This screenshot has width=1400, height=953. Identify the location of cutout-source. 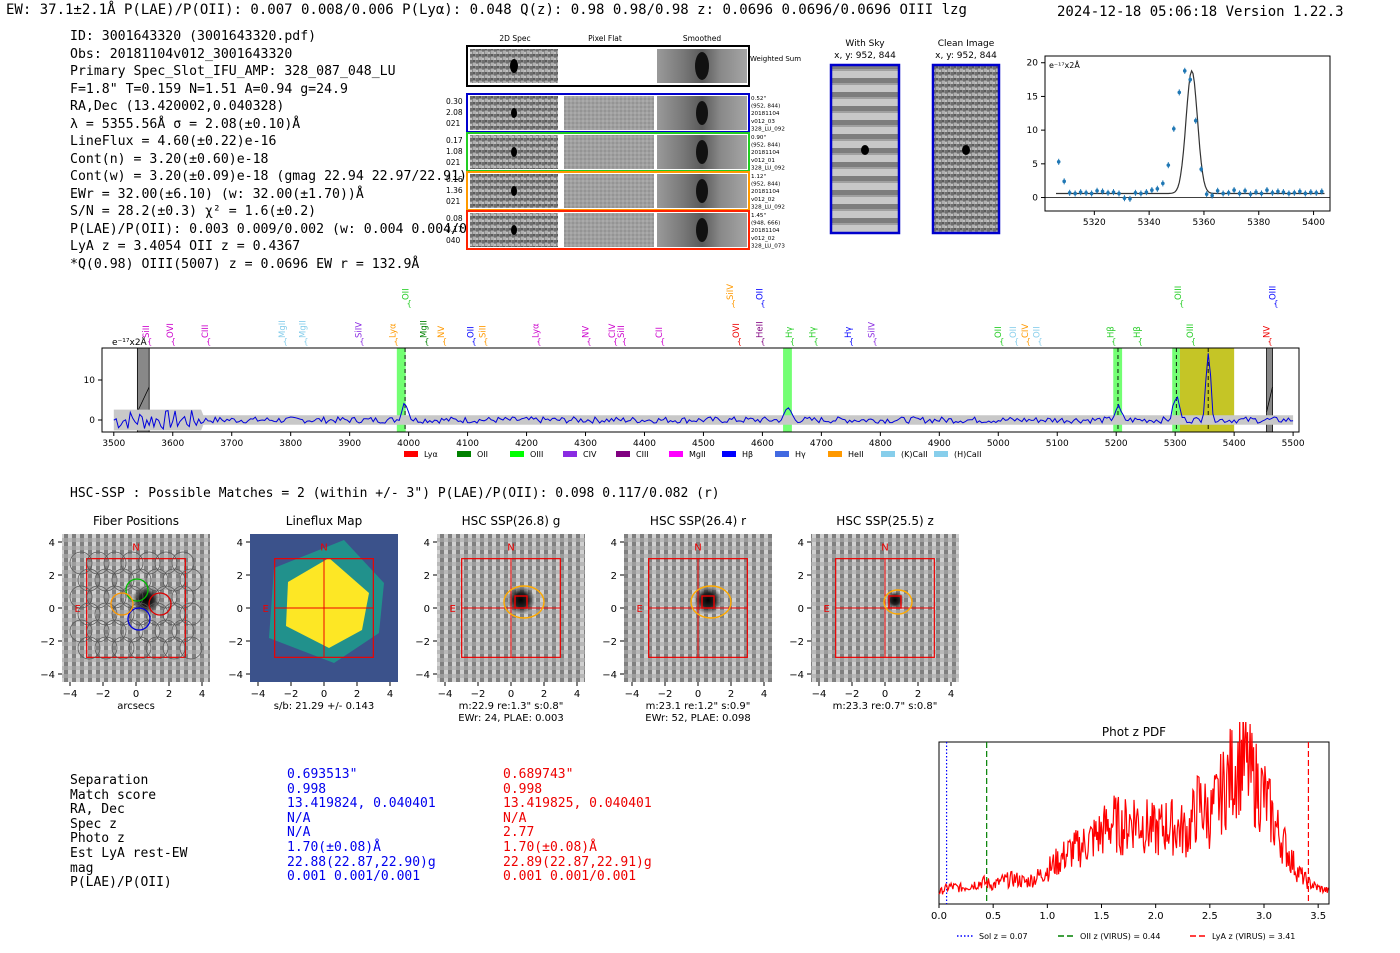
(514, 113).